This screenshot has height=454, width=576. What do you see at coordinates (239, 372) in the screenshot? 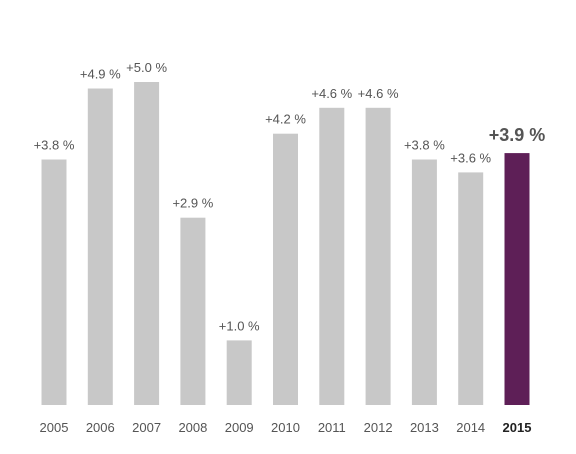
I see `bar-2009` at bounding box center [239, 372].